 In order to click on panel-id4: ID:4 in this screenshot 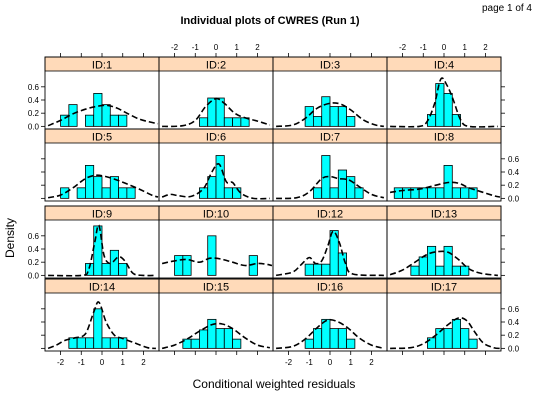, I will do `click(444, 93)`.